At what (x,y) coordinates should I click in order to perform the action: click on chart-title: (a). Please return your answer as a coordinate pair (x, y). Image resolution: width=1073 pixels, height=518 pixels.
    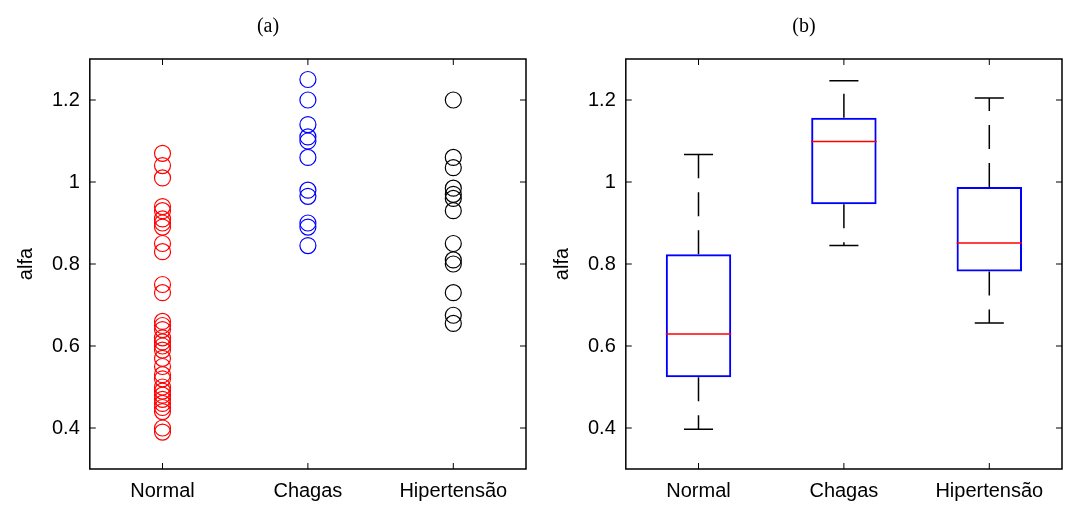
    Looking at the image, I should click on (268, 26).